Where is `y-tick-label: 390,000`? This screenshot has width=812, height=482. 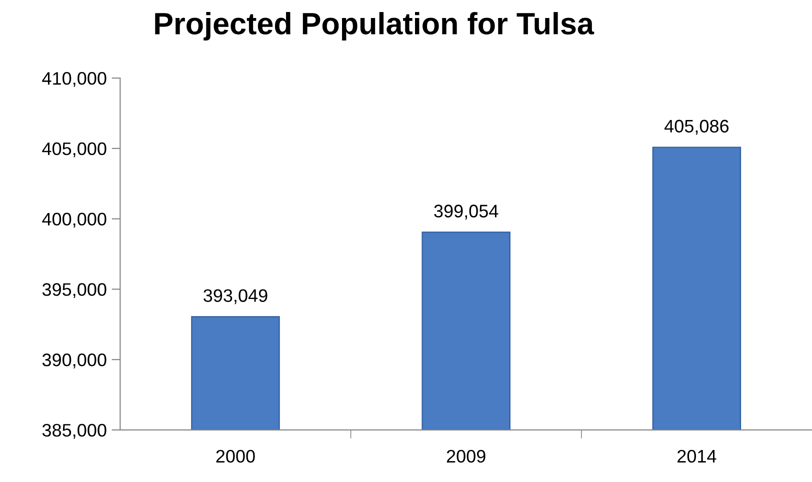 y-tick-label: 390,000 is located at coordinates (74, 361).